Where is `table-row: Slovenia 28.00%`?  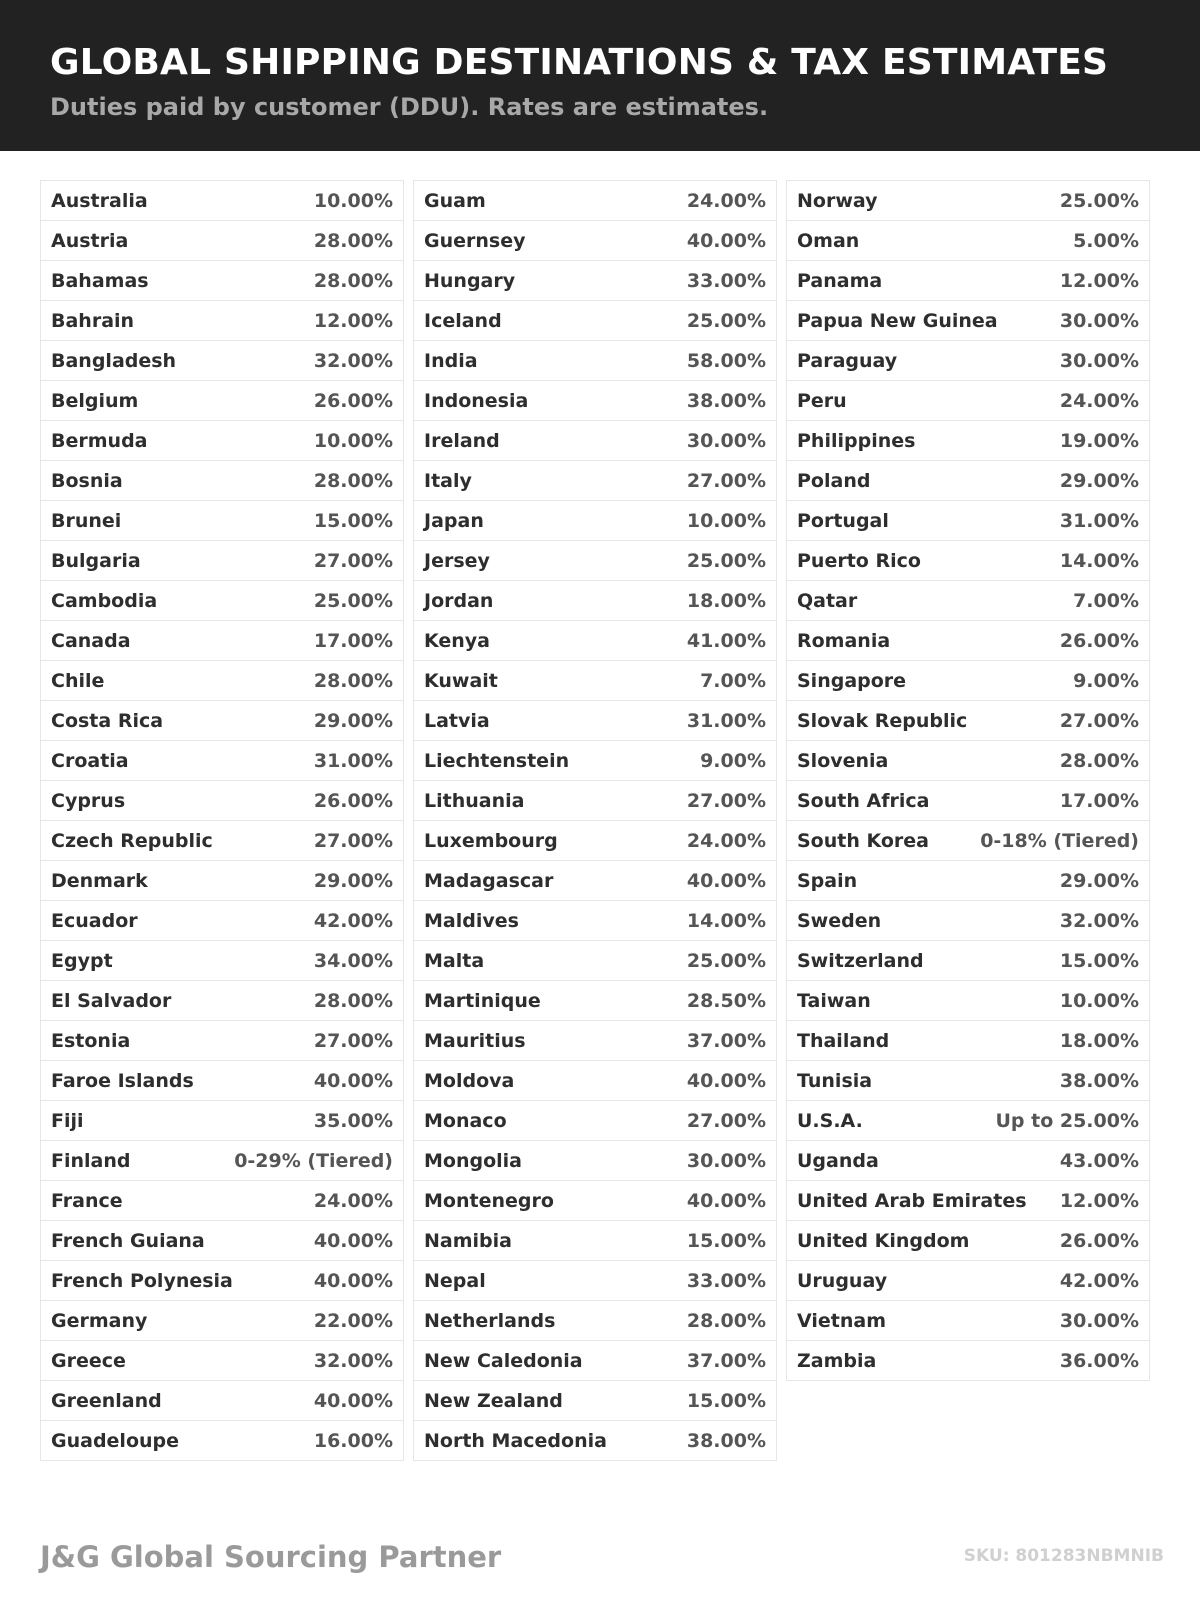
table-row: Slovenia 28.00% is located at coordinates (968, 761).